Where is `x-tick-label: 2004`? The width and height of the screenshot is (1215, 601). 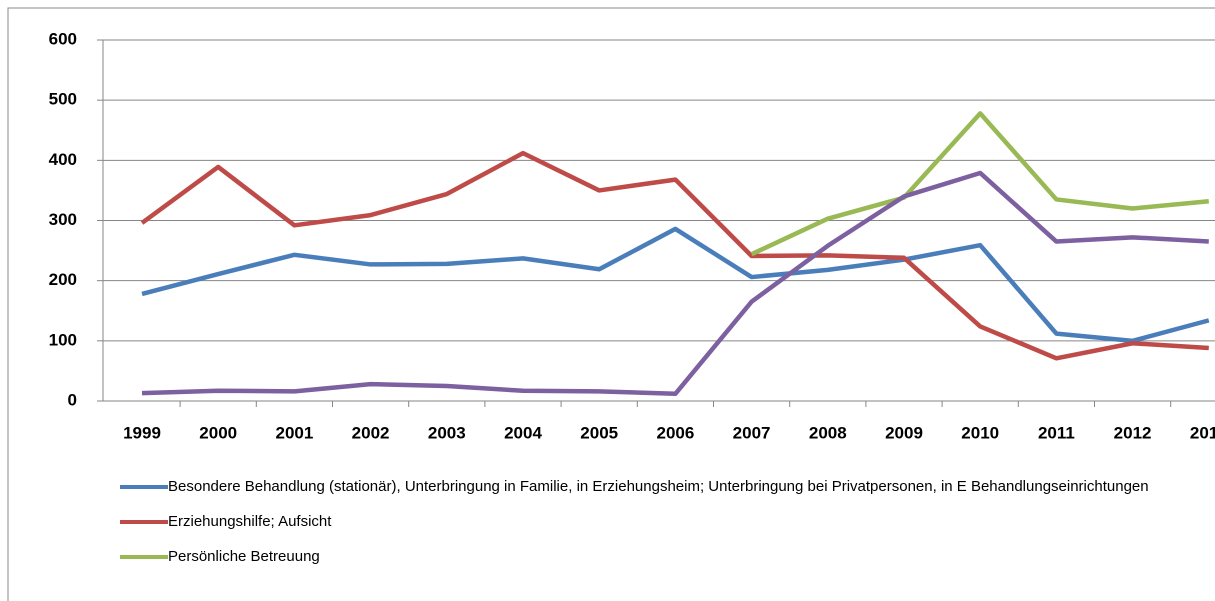
x-tick-label: 2004 is located at coordinates (523, 432).